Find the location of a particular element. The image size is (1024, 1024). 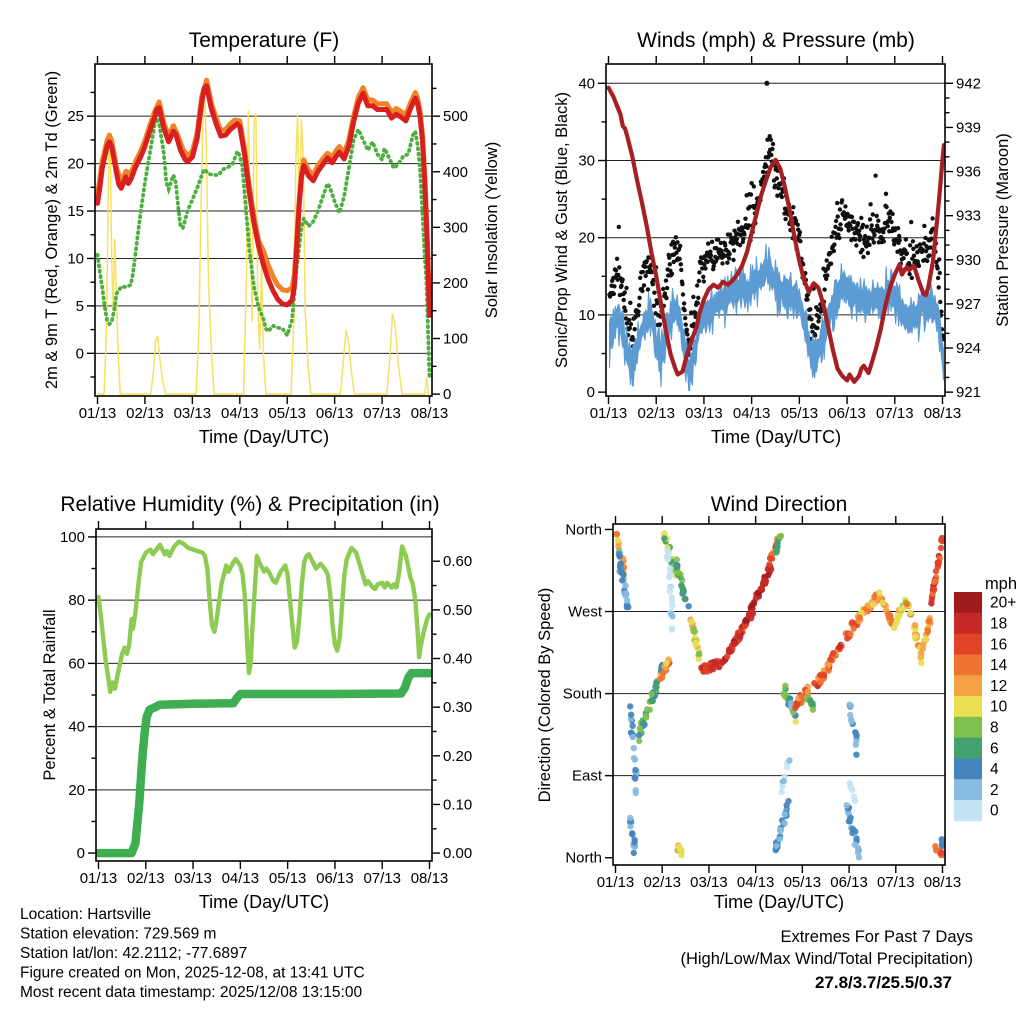

tick-label: 921 is located at coordinates (968, 392).